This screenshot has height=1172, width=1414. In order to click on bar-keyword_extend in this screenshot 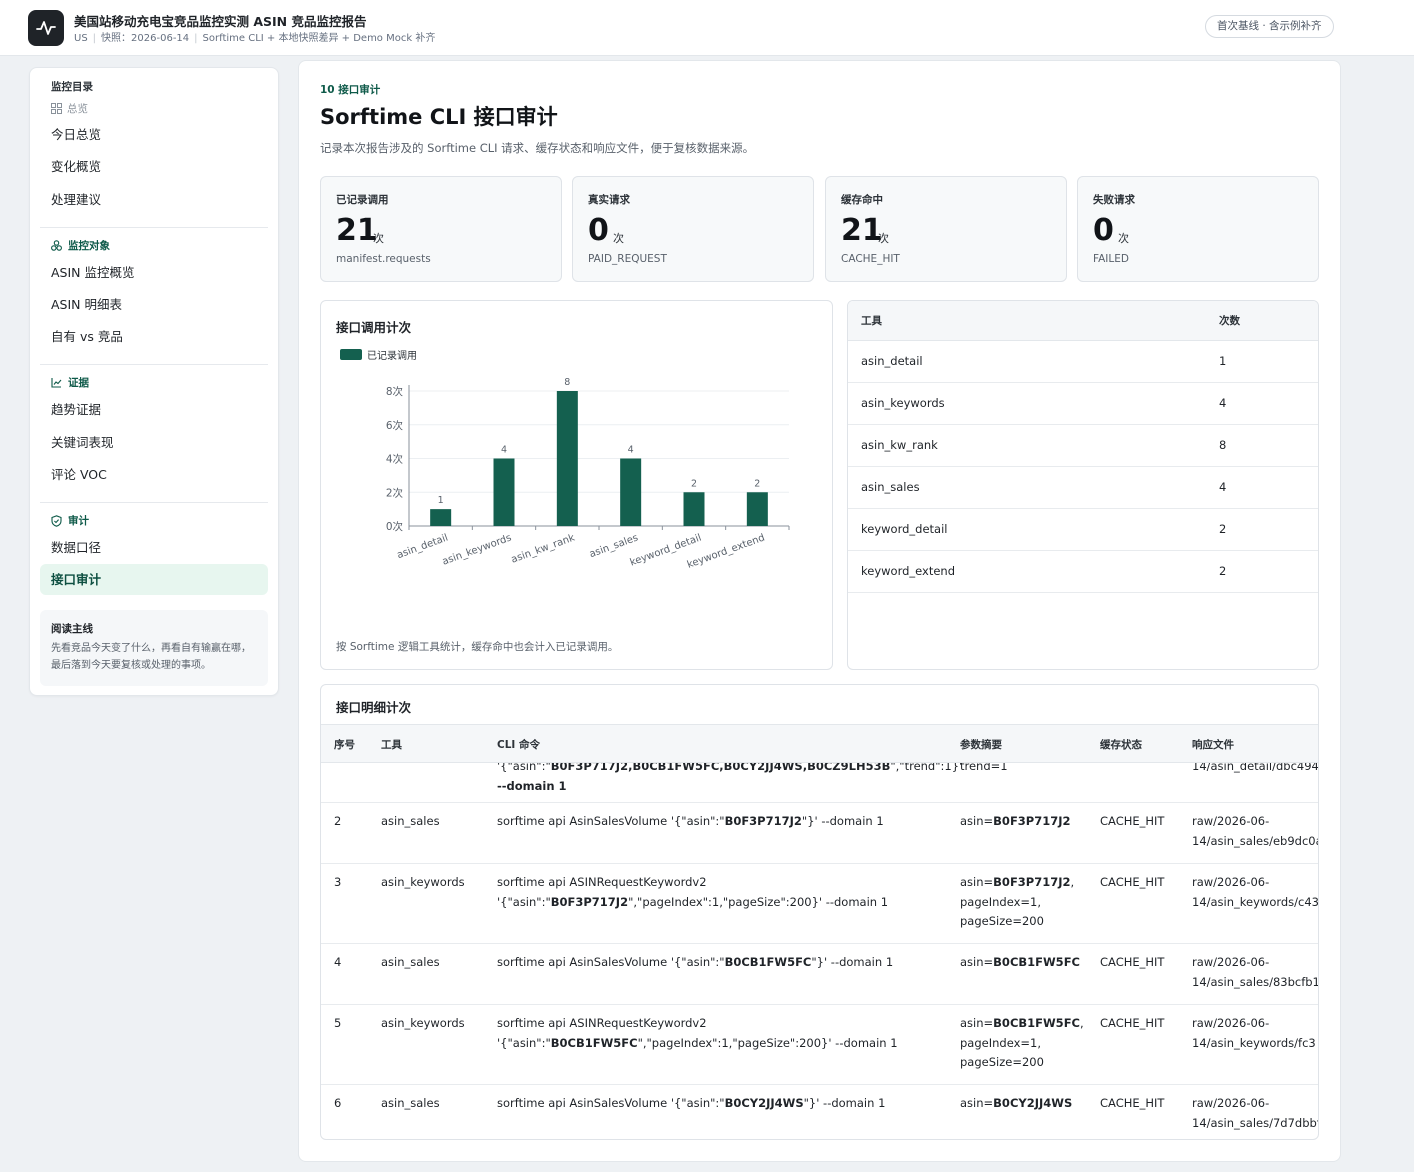, I will do `click(757, 509)`.